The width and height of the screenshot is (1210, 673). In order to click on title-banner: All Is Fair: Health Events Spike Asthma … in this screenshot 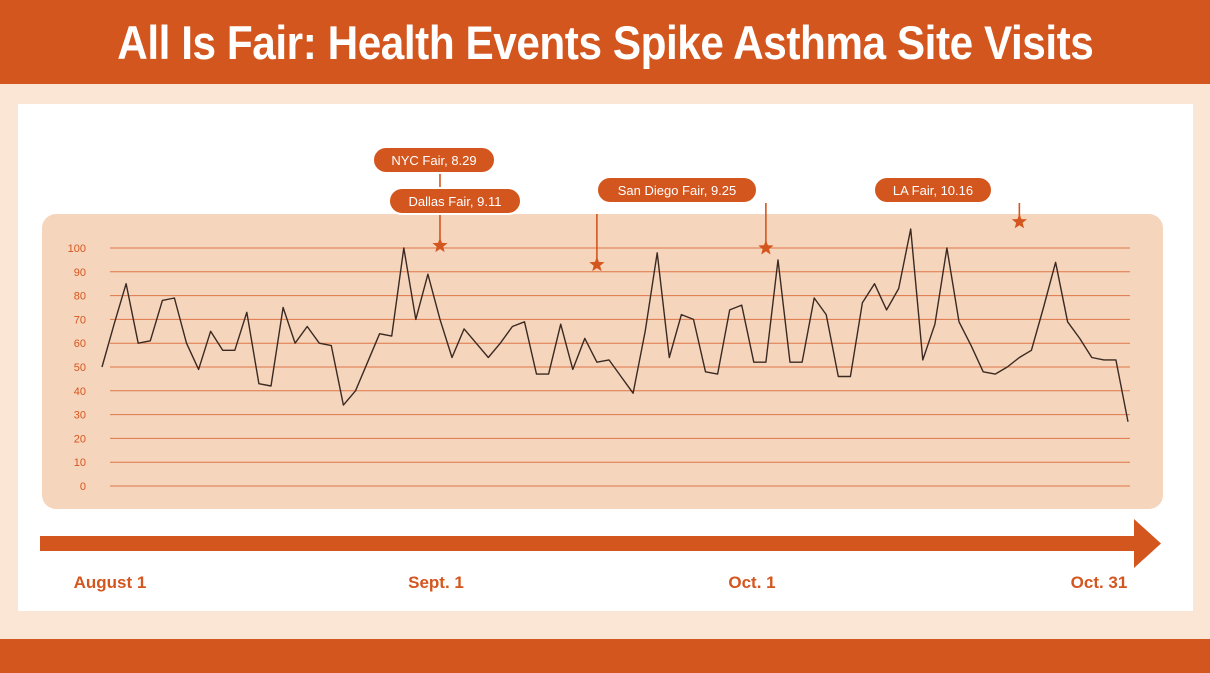, I will do `click(605, 42)`.